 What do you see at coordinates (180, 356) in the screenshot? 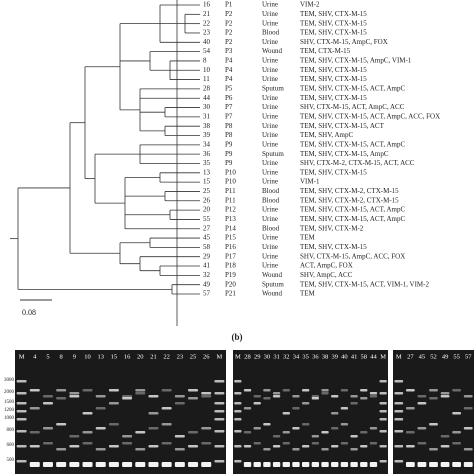
I see `lane-label: 23` at bounding box center [180, 356].